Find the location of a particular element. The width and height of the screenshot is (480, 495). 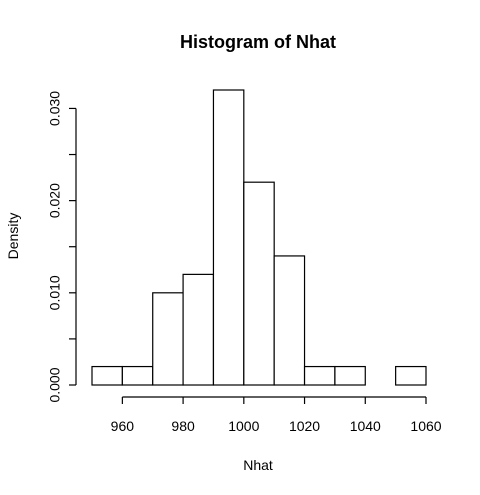

y-tick-label: 0.000 is located at coordinates (55, 384).